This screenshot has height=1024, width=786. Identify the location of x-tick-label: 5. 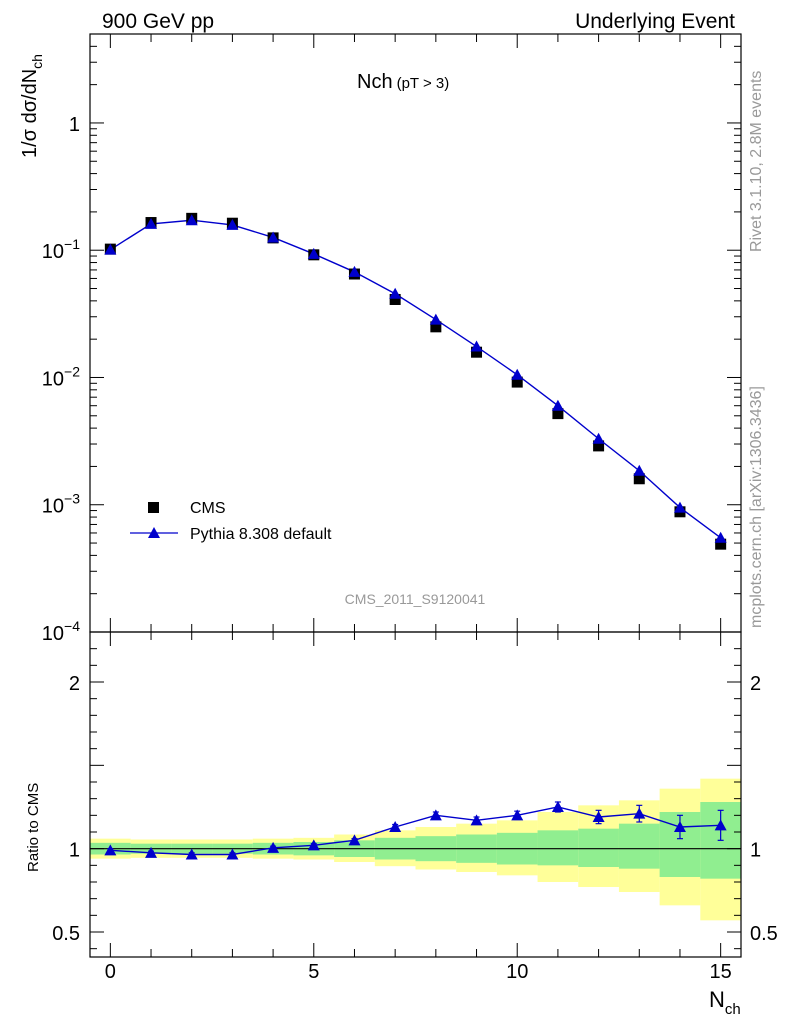
(313, 972).